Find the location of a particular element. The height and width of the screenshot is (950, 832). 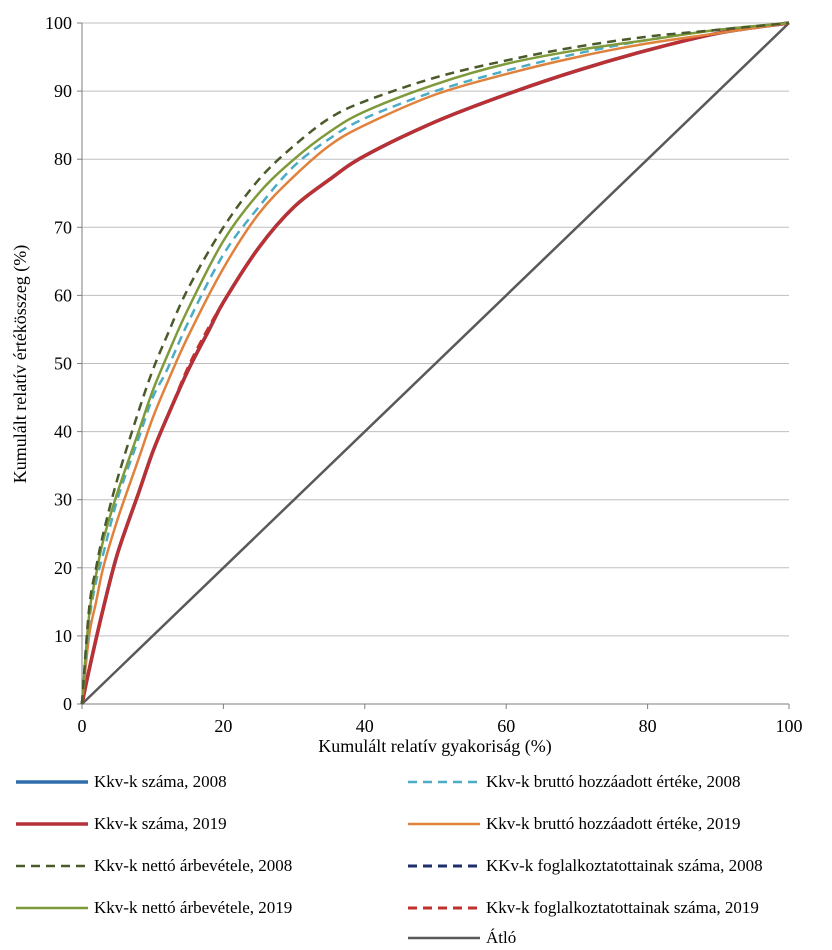

x-tick-label: 80 is located at coordinates (648, 726).